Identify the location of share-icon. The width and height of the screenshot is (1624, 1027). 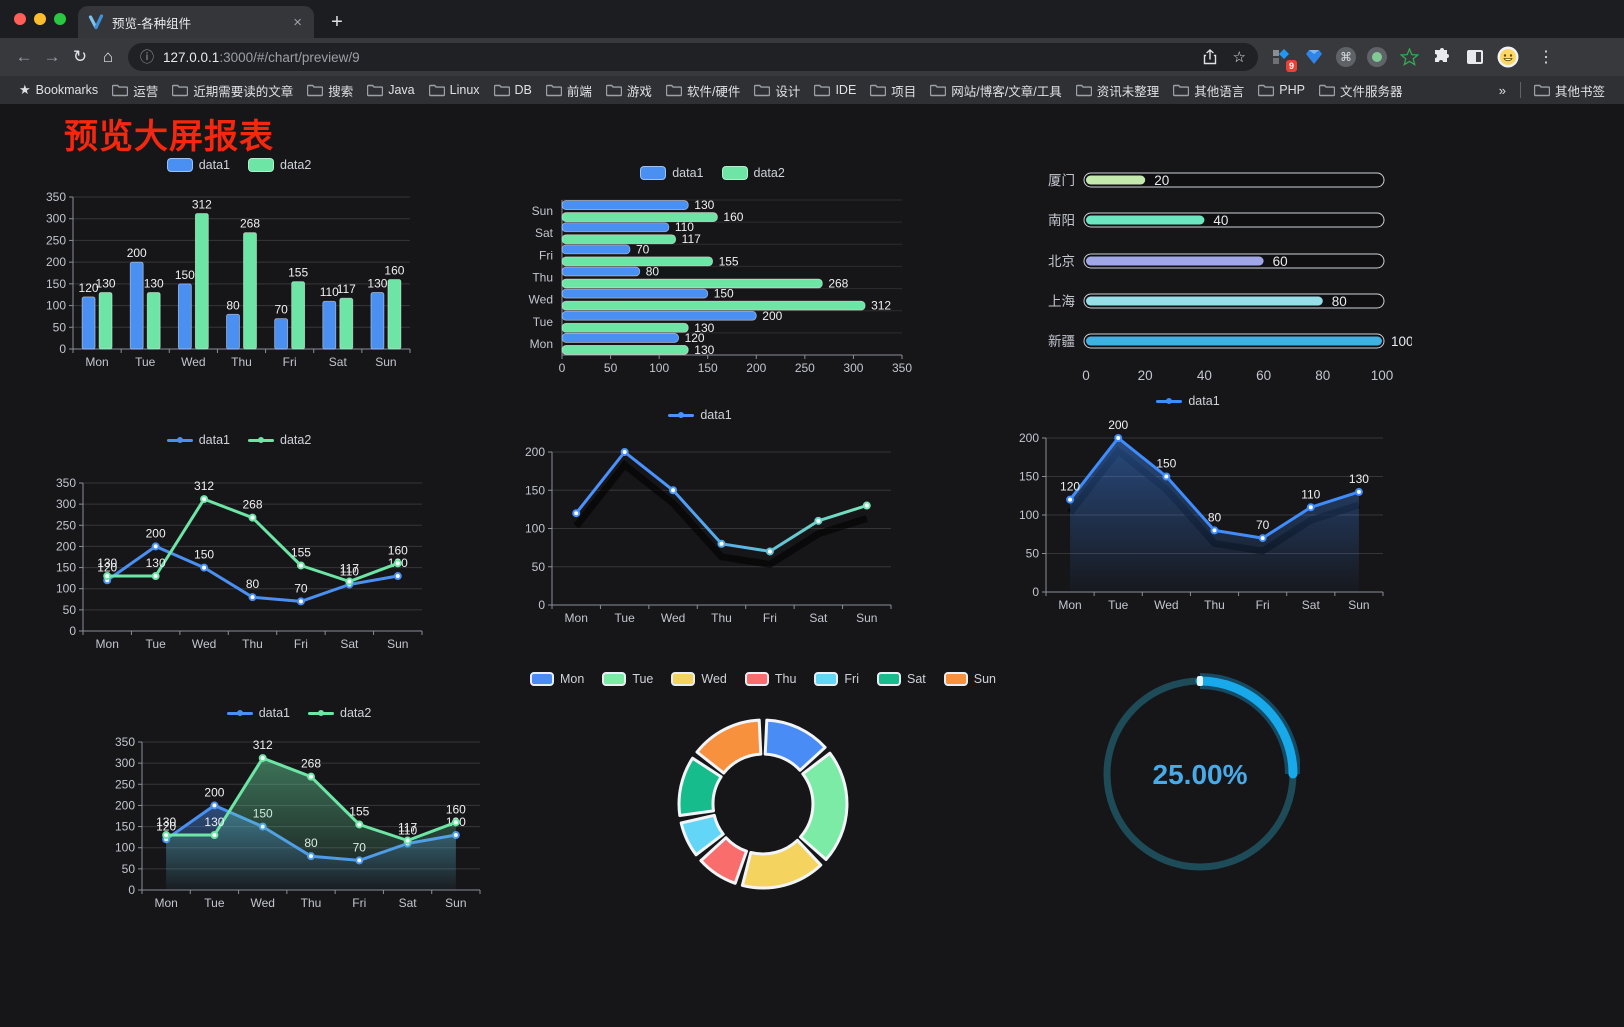
(1210, 57).